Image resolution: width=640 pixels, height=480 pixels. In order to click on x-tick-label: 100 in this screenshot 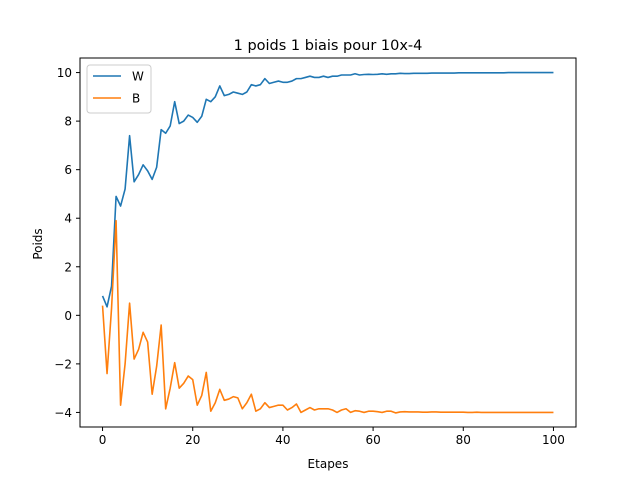, I will do `click(553, 440)`.